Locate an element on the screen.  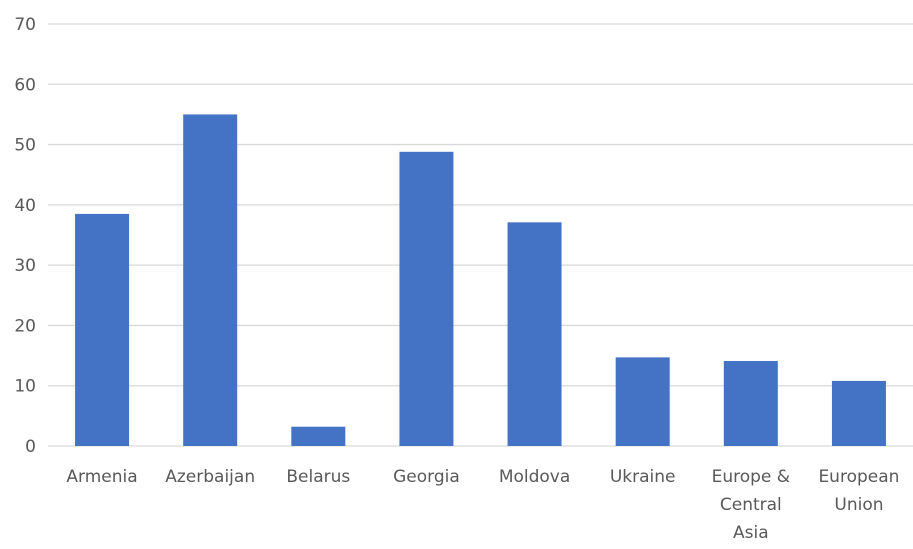
x-category-label: Asia is located at coordinates (751, 533).